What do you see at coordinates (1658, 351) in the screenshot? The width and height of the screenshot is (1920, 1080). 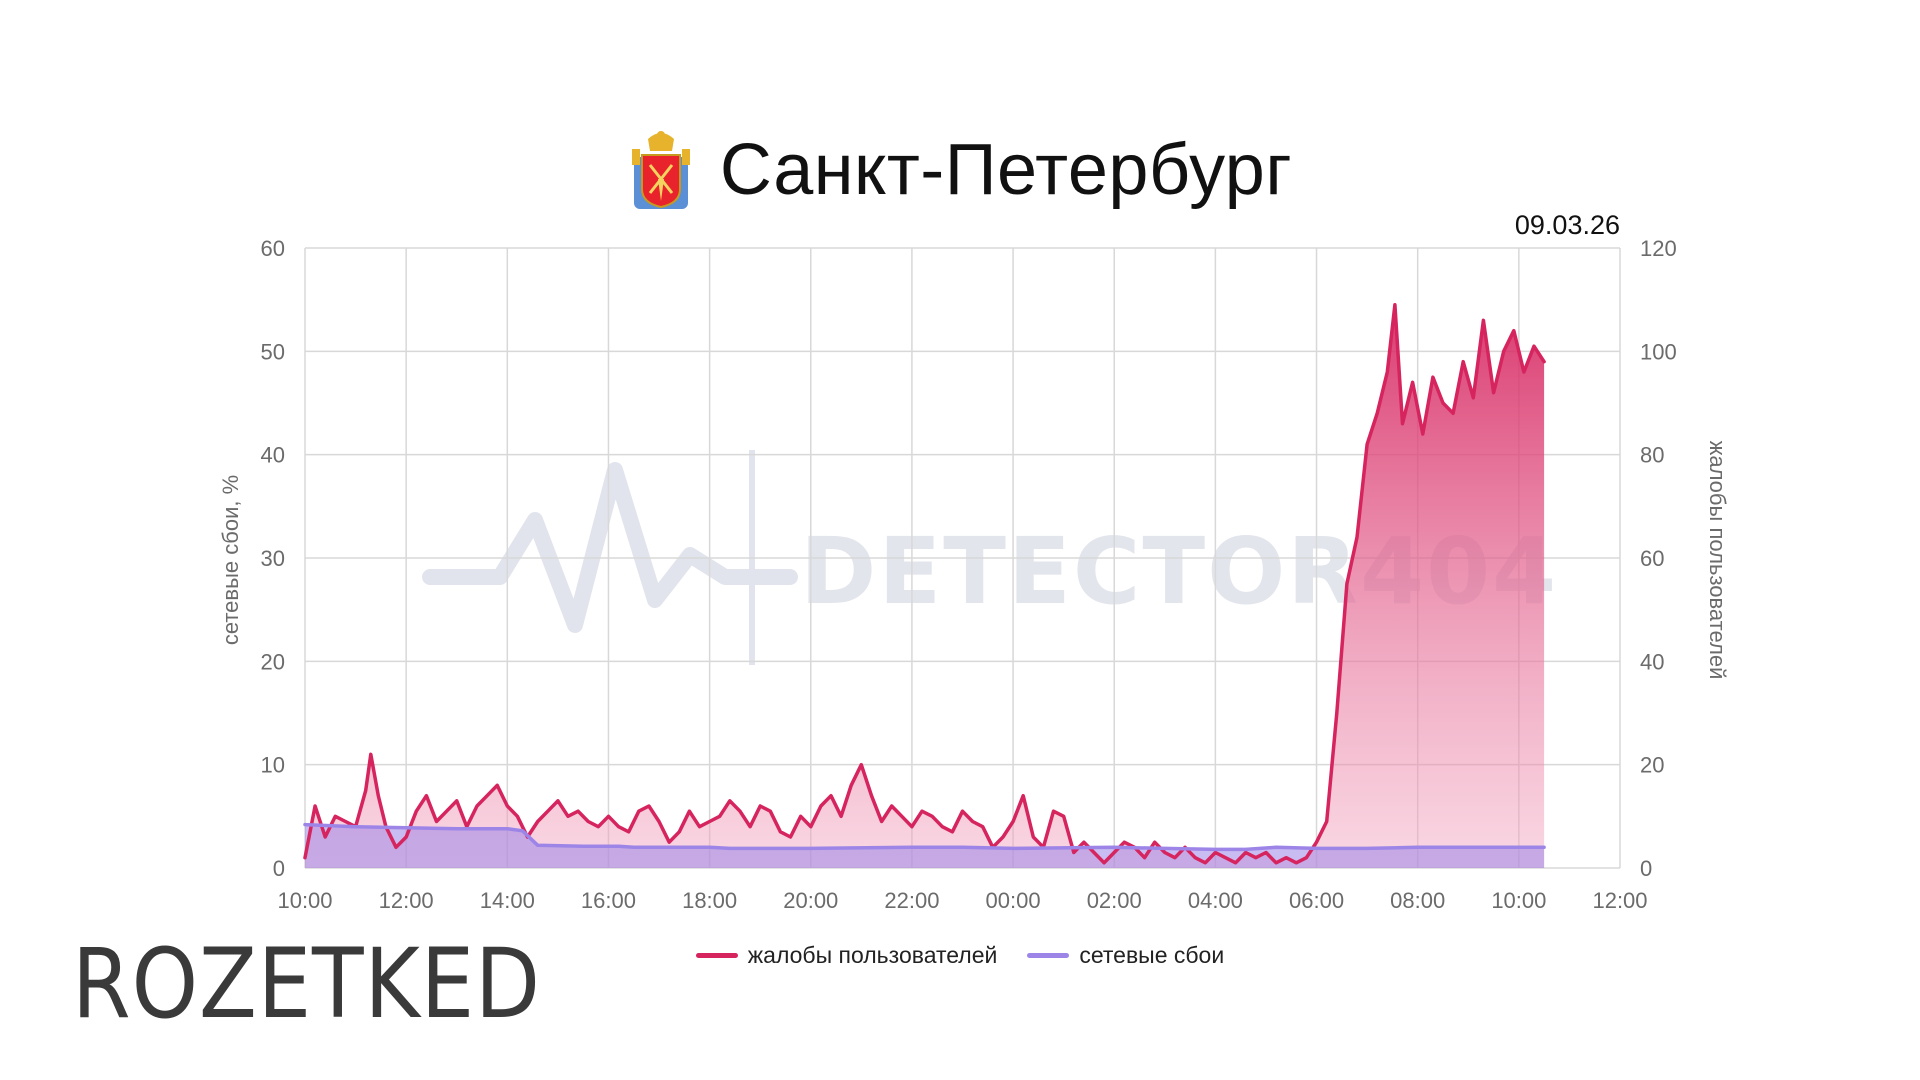 I see `right-axis-tick-label: 100` at bounding box center [1658, 351].